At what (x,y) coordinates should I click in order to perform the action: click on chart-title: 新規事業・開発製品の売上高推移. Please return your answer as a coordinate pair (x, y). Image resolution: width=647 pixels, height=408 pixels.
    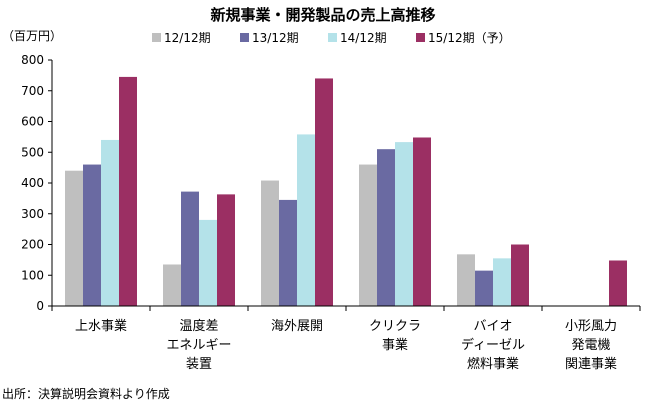
    Looking at the image, I should click on (322, 15).